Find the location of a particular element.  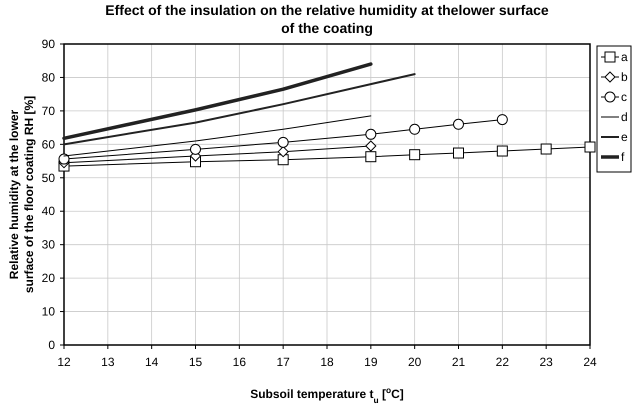

y-tick-label: 70 is located at coordinates (49, 111).